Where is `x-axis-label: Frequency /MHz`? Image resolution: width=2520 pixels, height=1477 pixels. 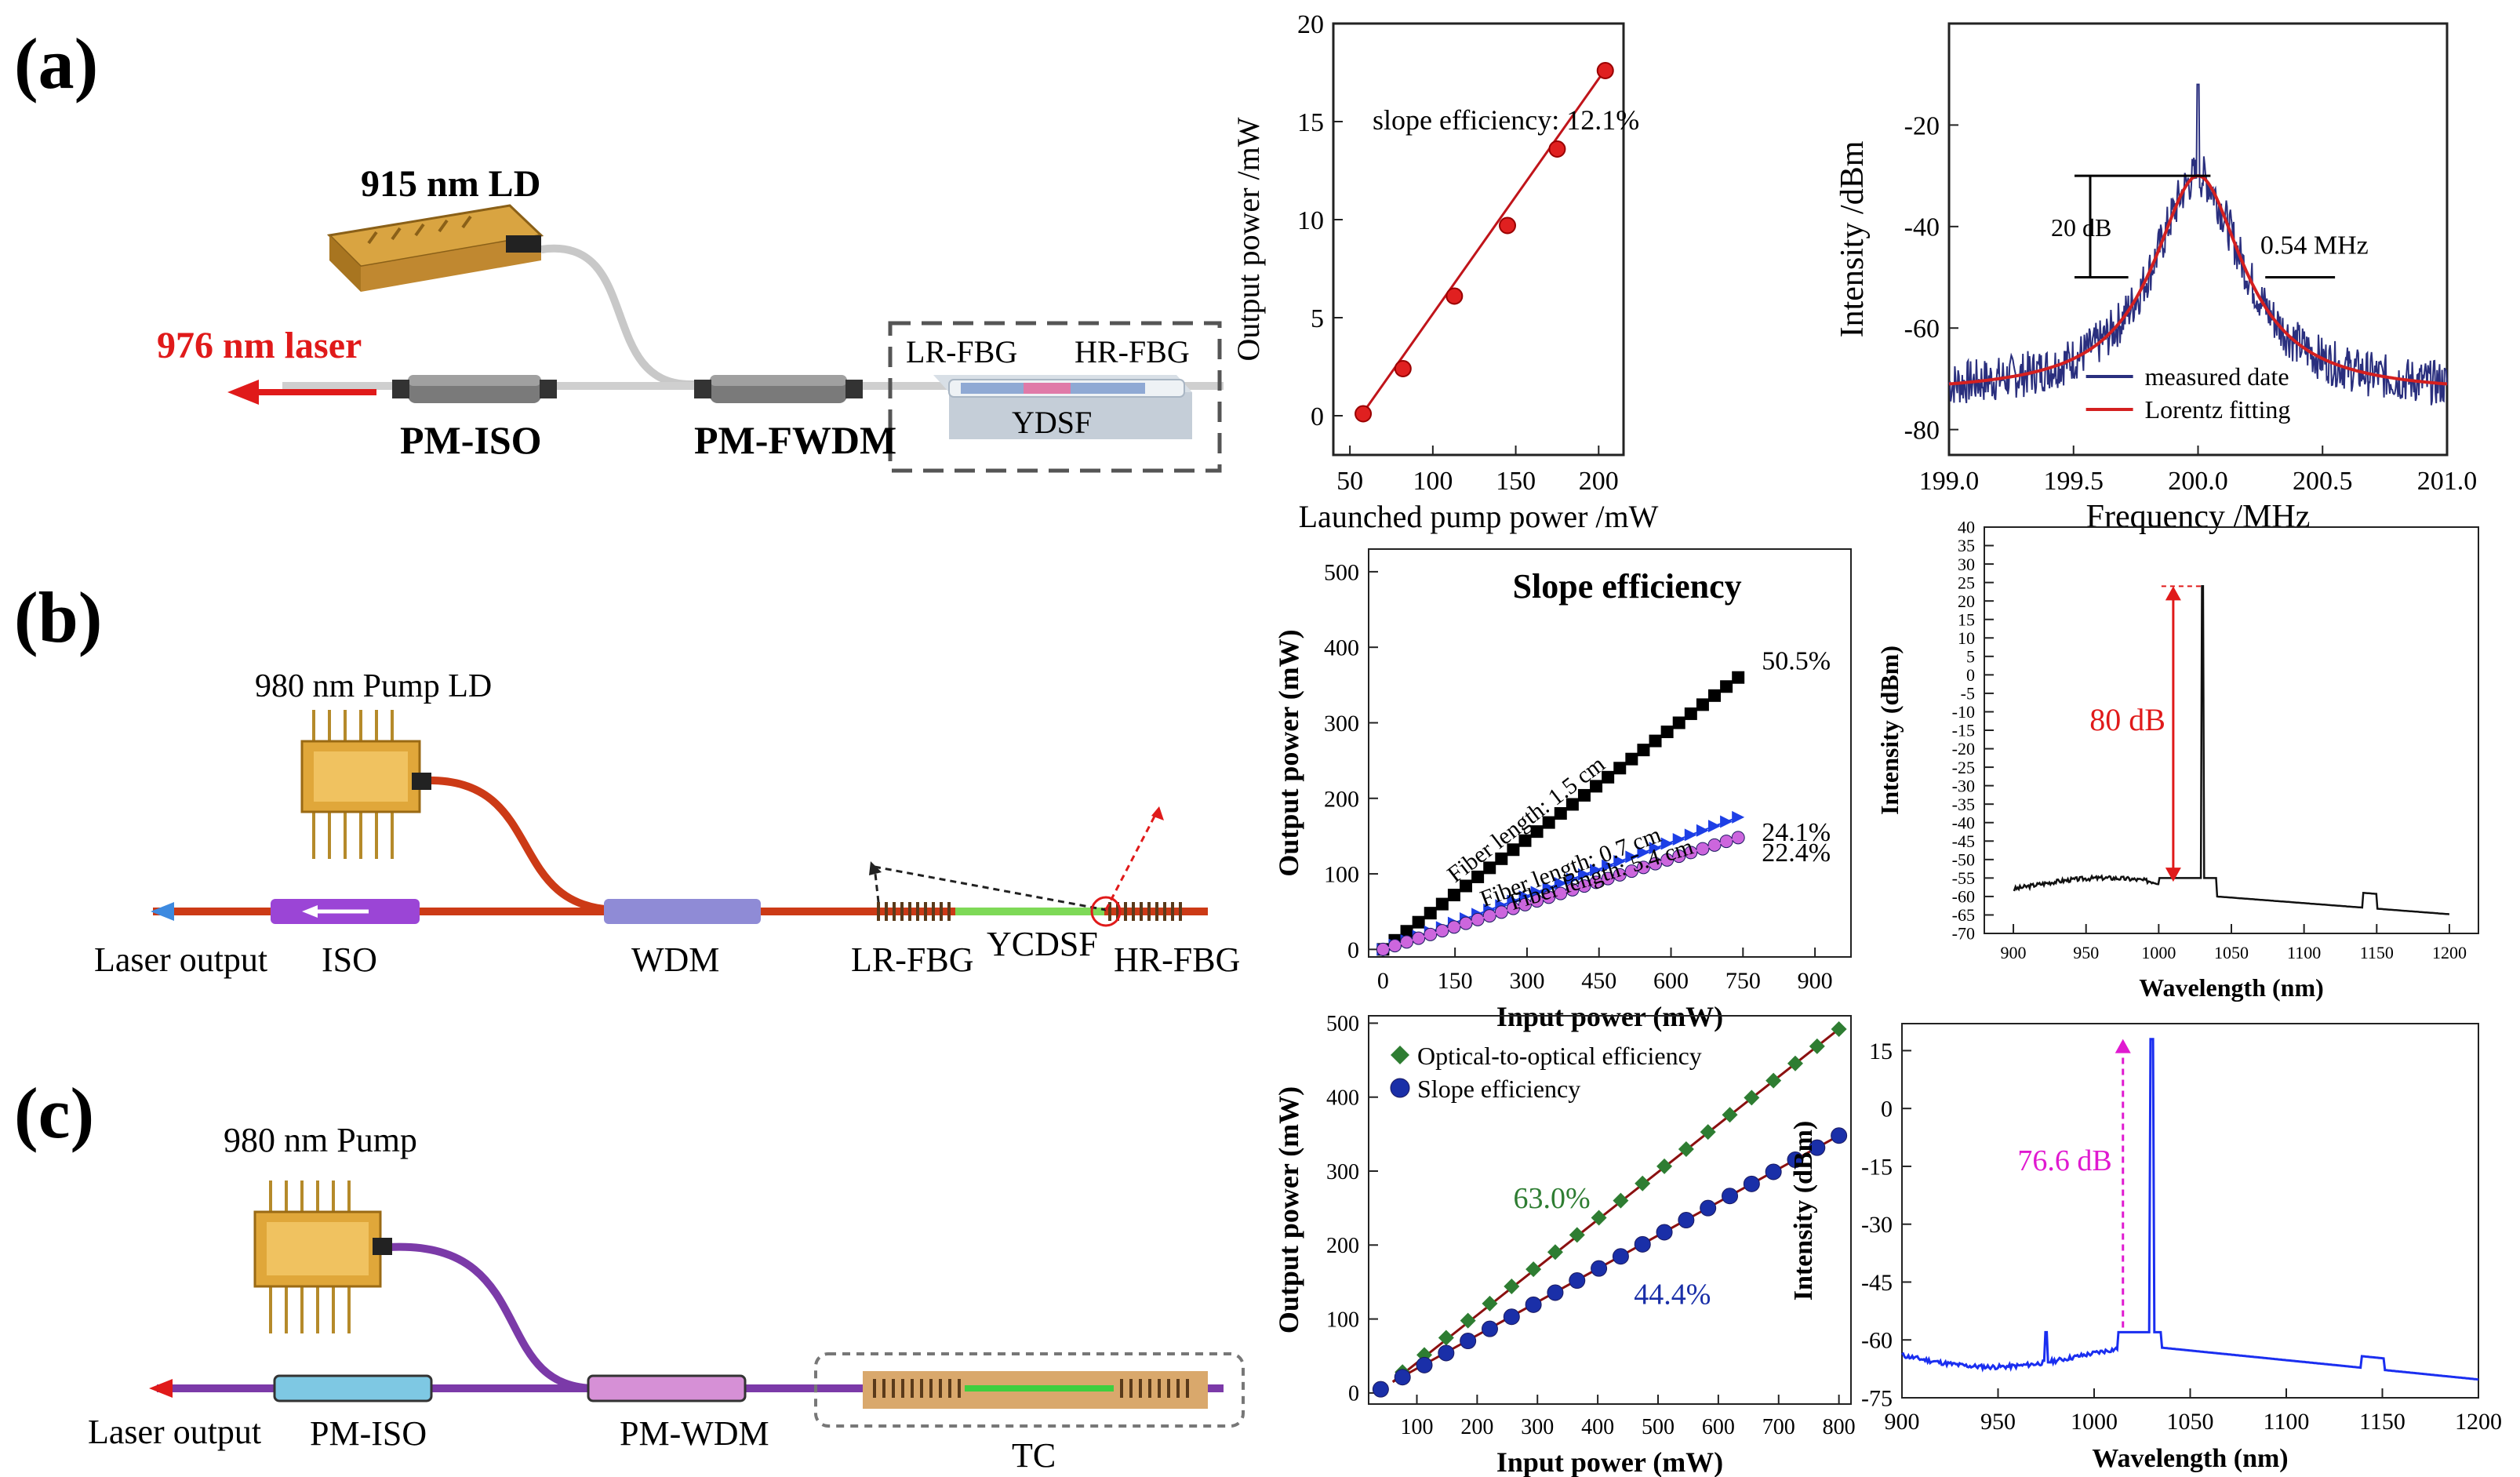 x-axis-label: Frequency /MHz is located at coordinates (2198, 517).